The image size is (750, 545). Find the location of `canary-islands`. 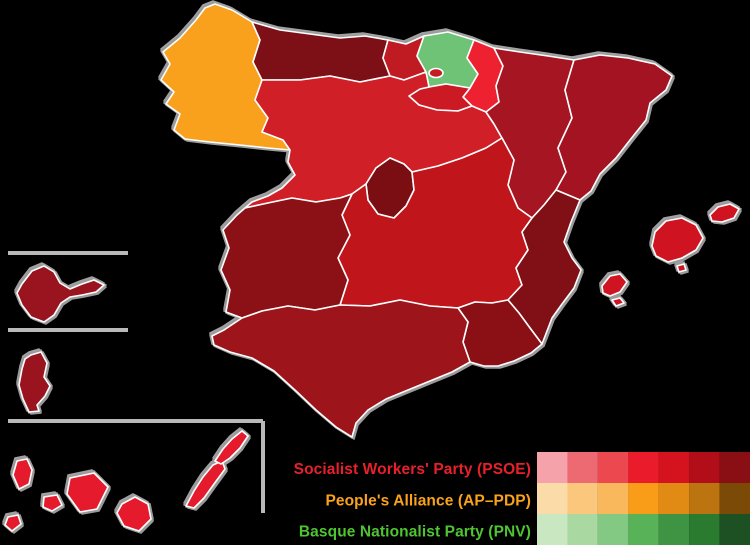

canary-islands is located at coordinates (126, 481).